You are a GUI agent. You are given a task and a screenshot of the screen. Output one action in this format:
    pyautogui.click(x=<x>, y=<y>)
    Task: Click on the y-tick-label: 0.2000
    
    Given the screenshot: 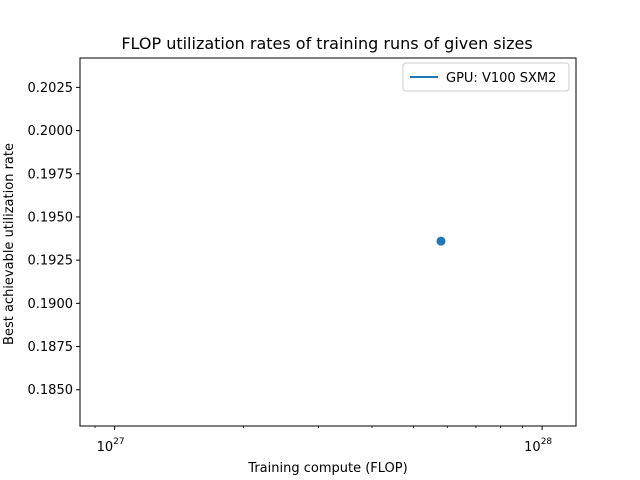 What is the action you would take?
    pyautogui.click(x=51, y=131)
    